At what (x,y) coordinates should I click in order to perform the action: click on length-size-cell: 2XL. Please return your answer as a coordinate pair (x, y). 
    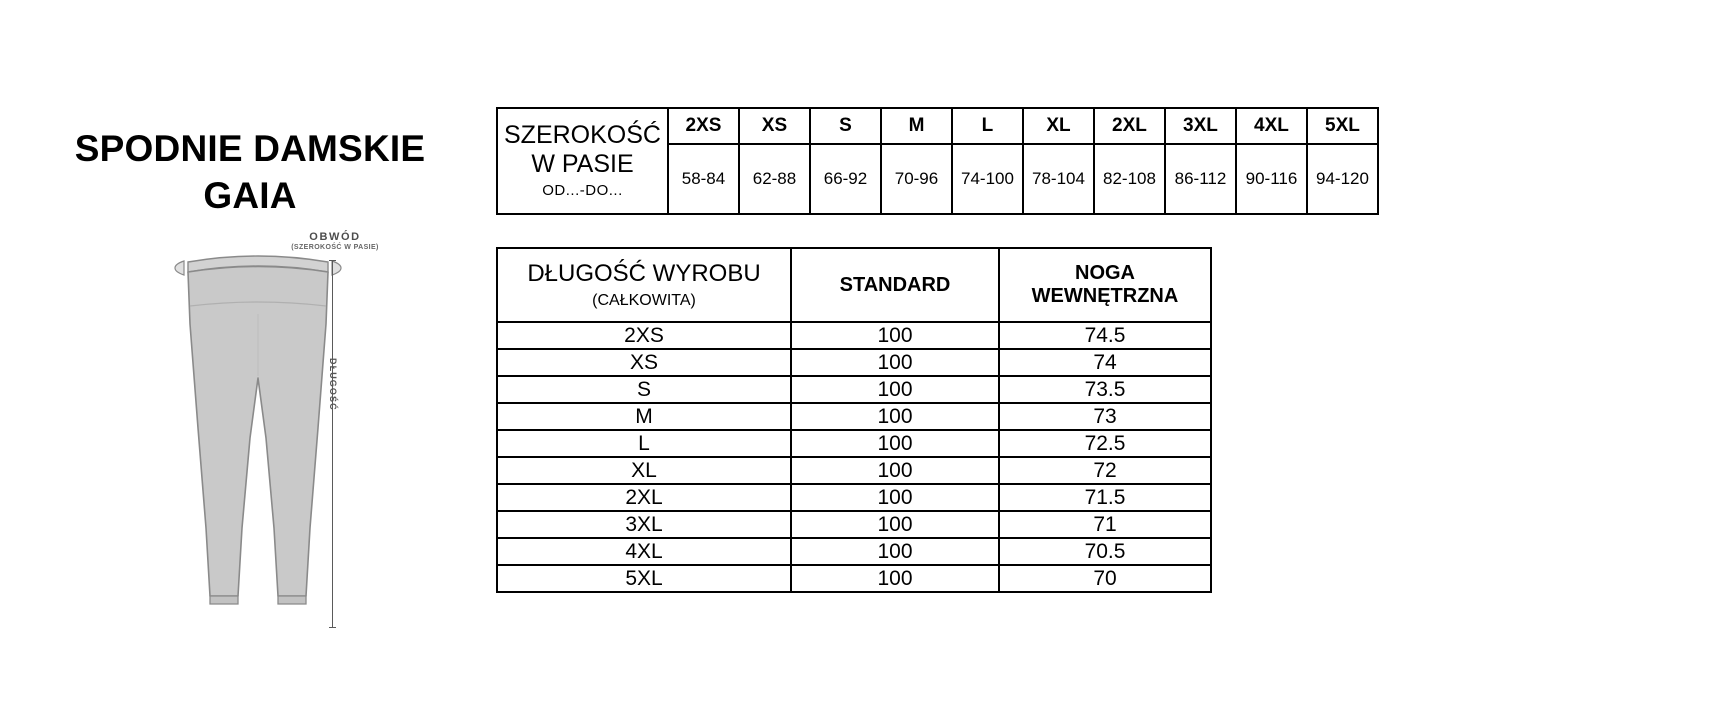
    Looking at the image, I should click on (644, 497).